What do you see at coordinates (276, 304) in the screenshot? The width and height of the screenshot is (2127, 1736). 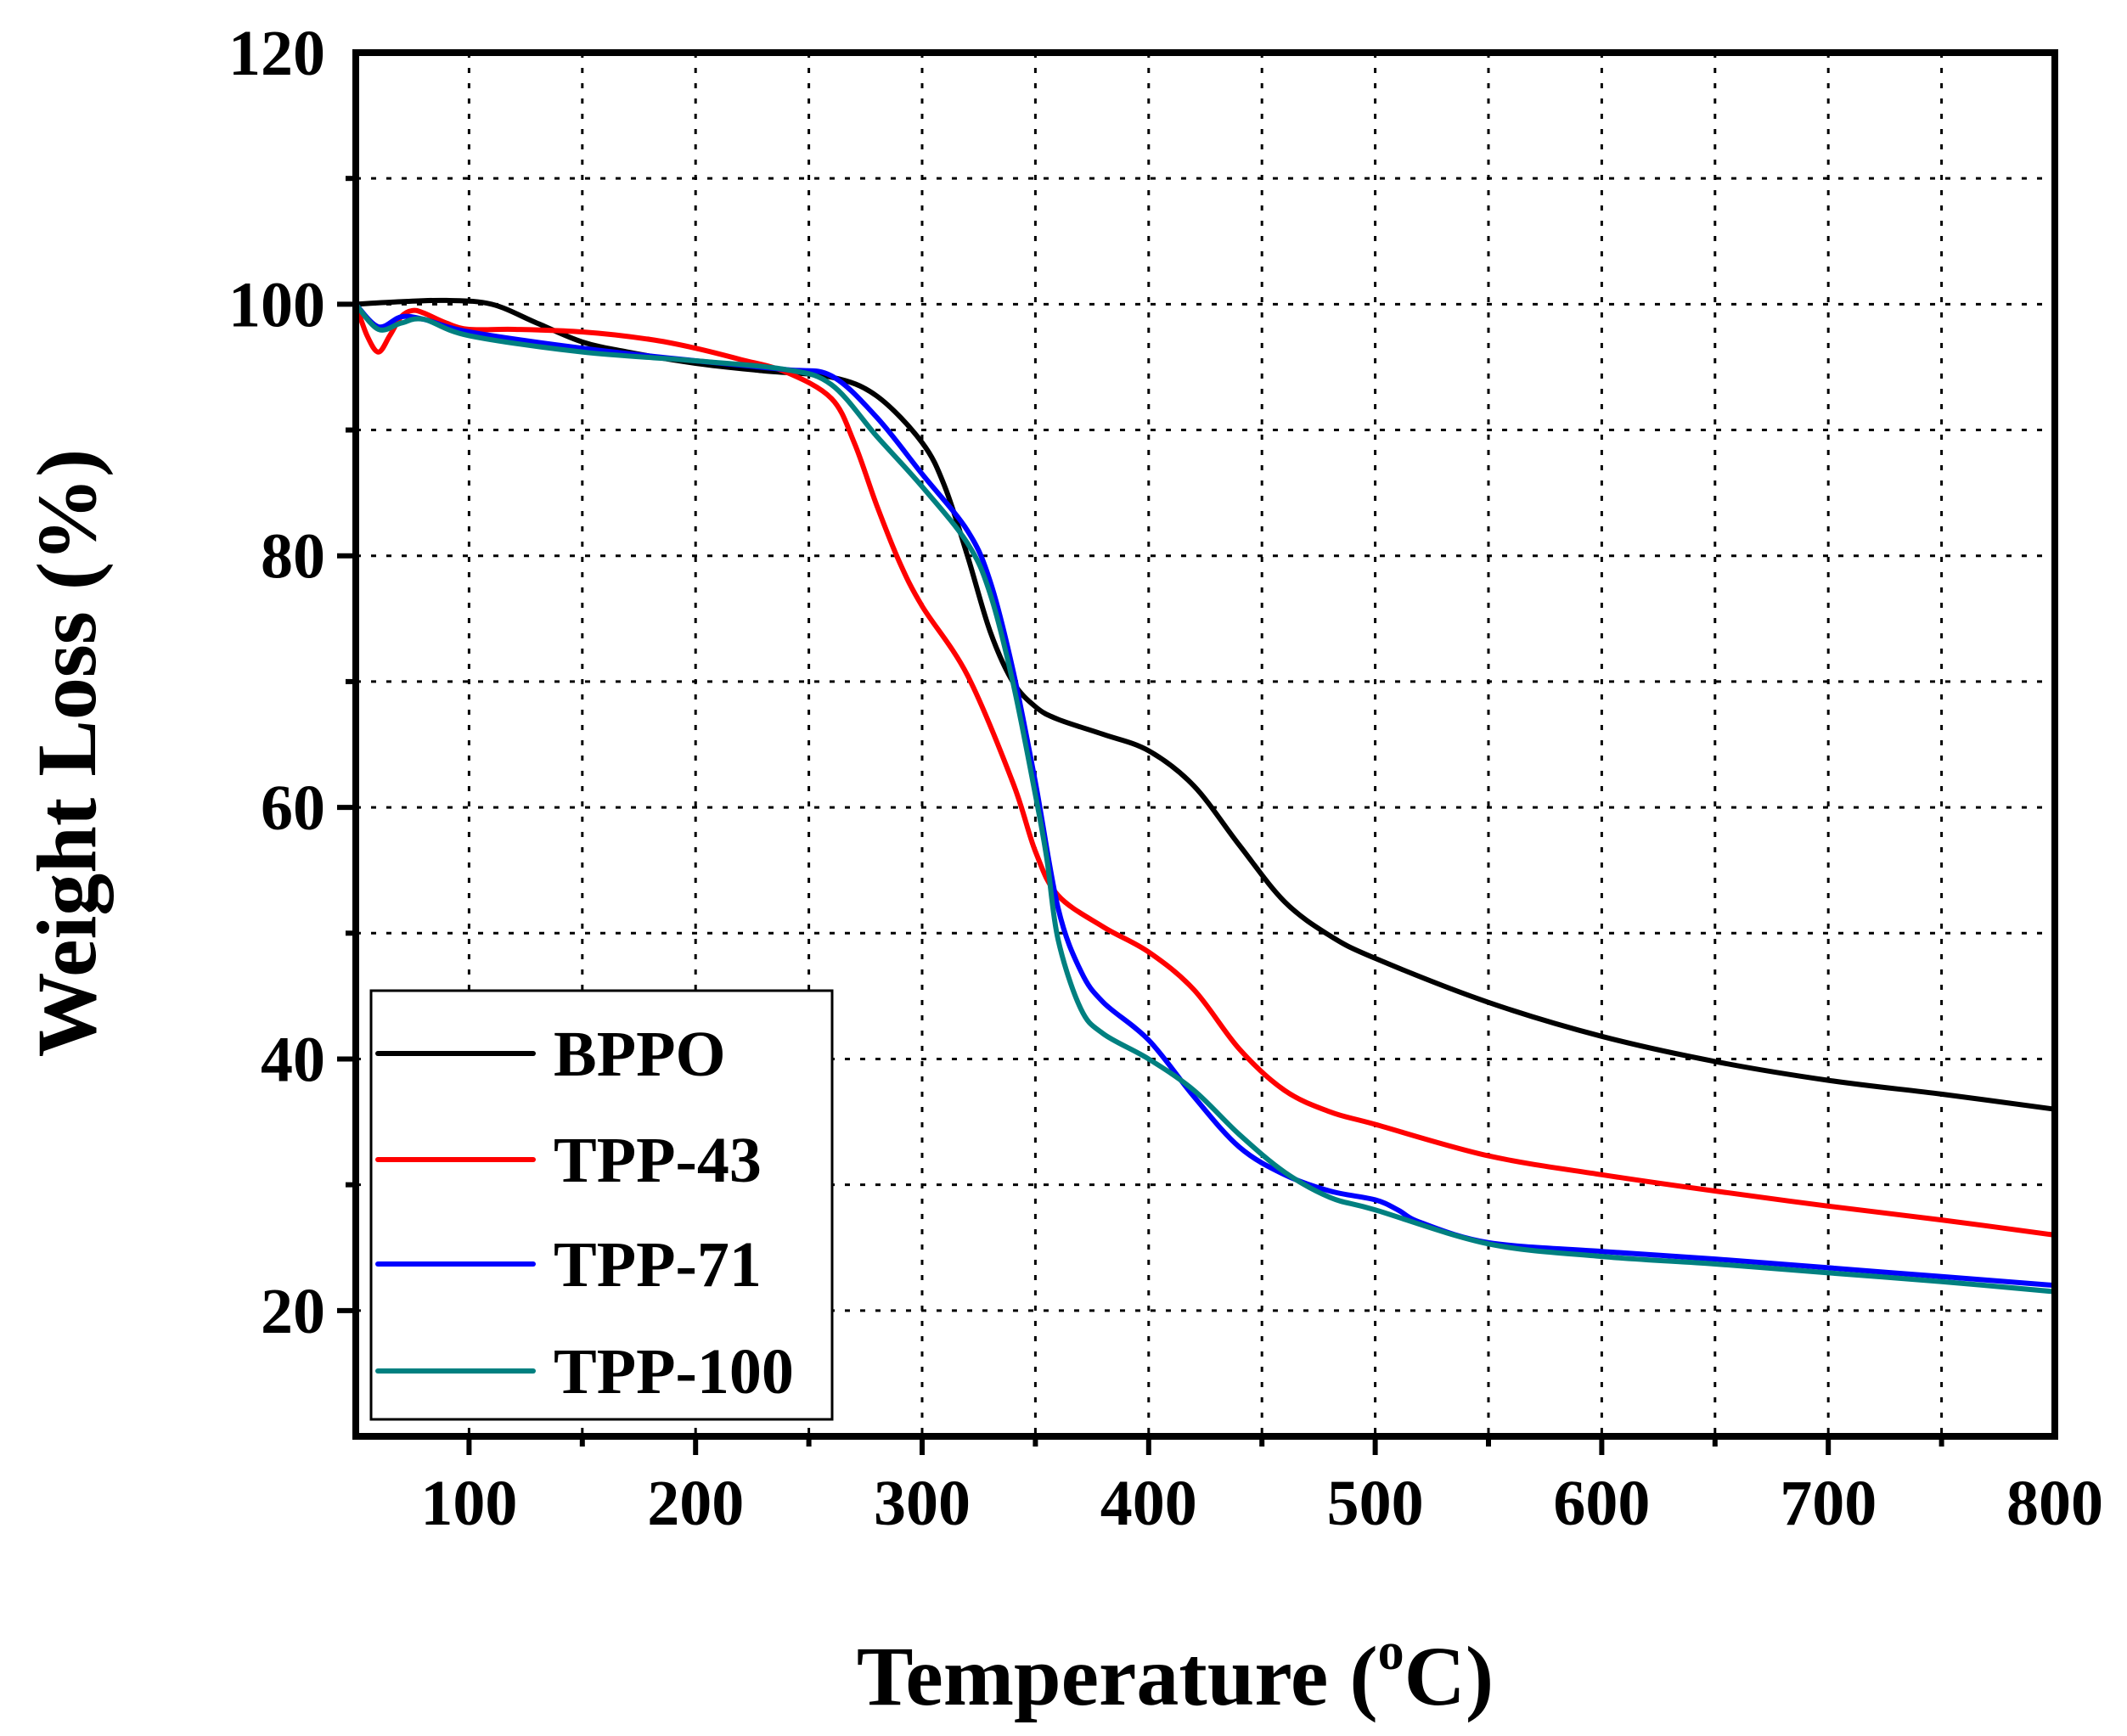 I see `y-tick-label: 100` at bounding box center [276, 304].